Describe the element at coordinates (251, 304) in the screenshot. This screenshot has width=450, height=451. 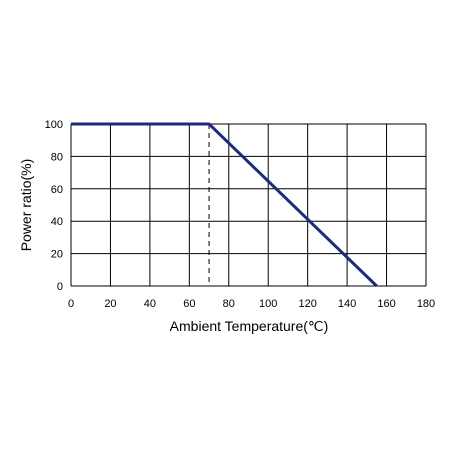
I see `x-tick-labels: 0 20 40 60 80 100 120 140 160 180` at that location.